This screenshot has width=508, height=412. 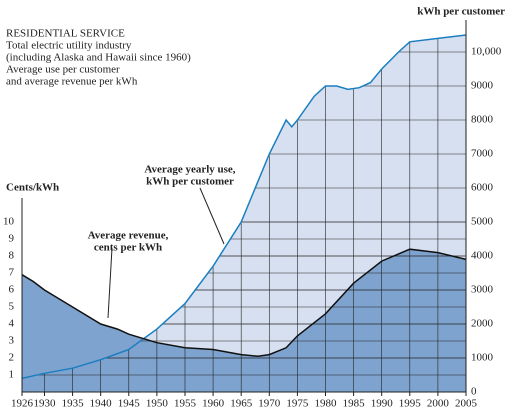 What do you see at coordinates (65, 34) in the screenshot?
I see `title-line: RESIDENTIAL SERVICE` at bounding box center [65, 34].